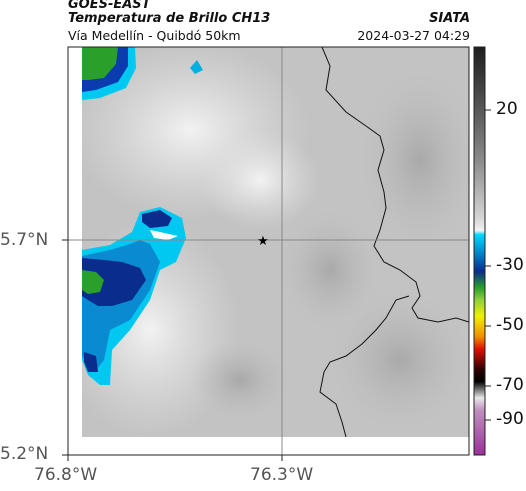  I want to click on product-title: Temperatura de Brillo CH13, so click(169, 18).